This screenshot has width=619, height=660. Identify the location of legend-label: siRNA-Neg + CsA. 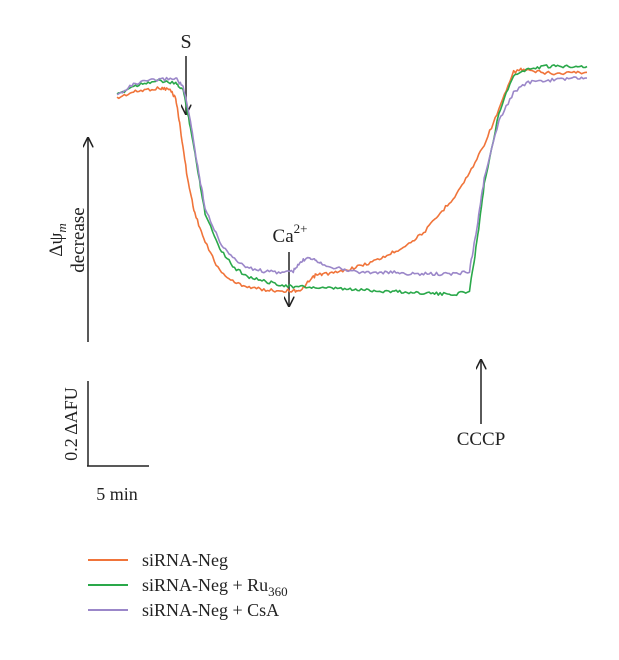
(210, 610).